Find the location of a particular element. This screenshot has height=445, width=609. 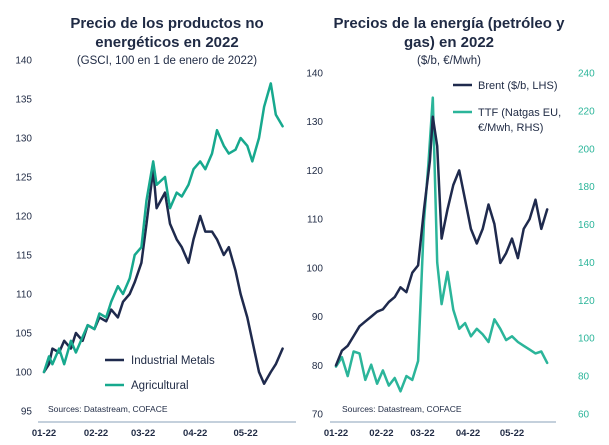

right-x-axis-ticks: 01-22 02-22 03-22 04-22 05-22 is located at coordinates (424, 433).